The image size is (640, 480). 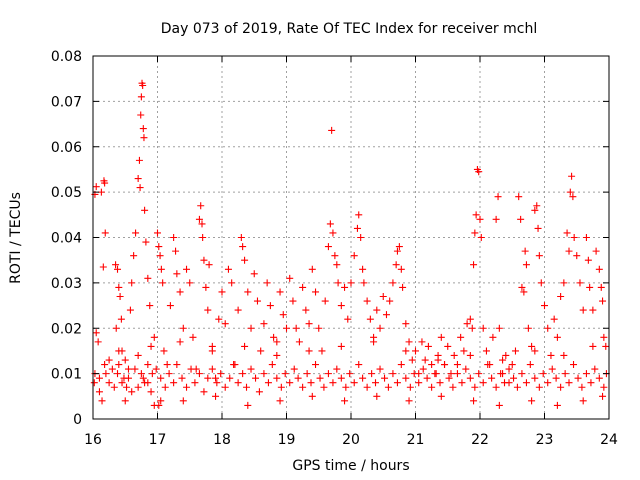 I want to click on x-tick-label: 19, so click(x=287, y=440).